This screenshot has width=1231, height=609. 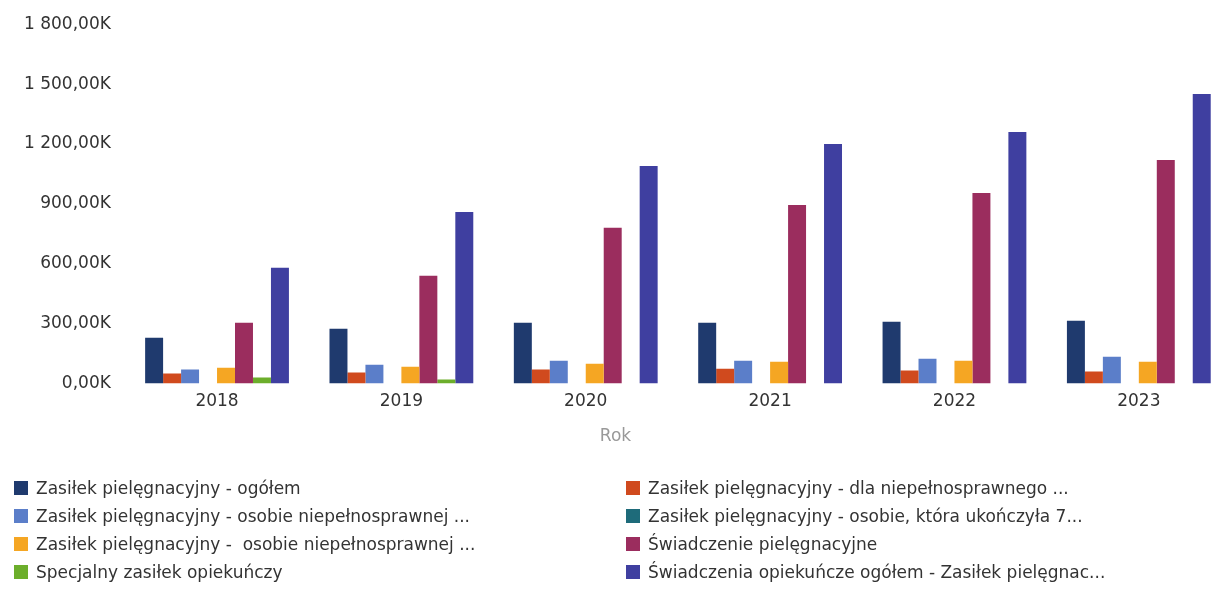 What do you see at coordinates (401, 400) in the screenshot?
I see `x-tick-label: 2019` at bounding box center [401, 400].